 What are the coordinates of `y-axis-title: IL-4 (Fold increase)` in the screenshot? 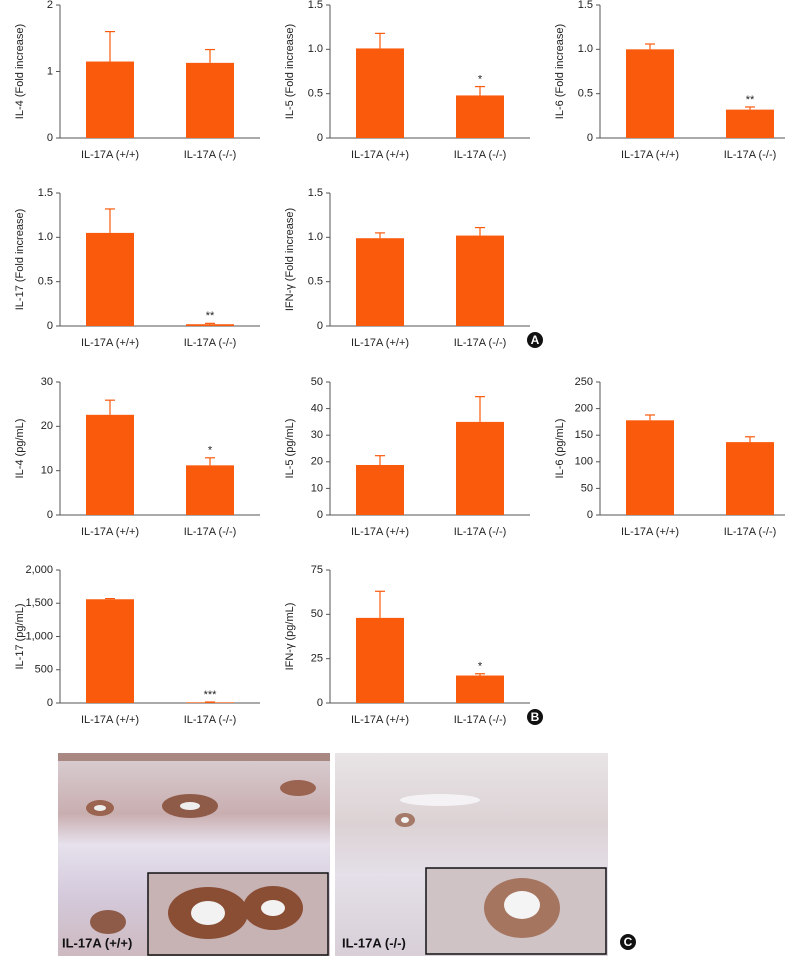 It's located at (20, 71).